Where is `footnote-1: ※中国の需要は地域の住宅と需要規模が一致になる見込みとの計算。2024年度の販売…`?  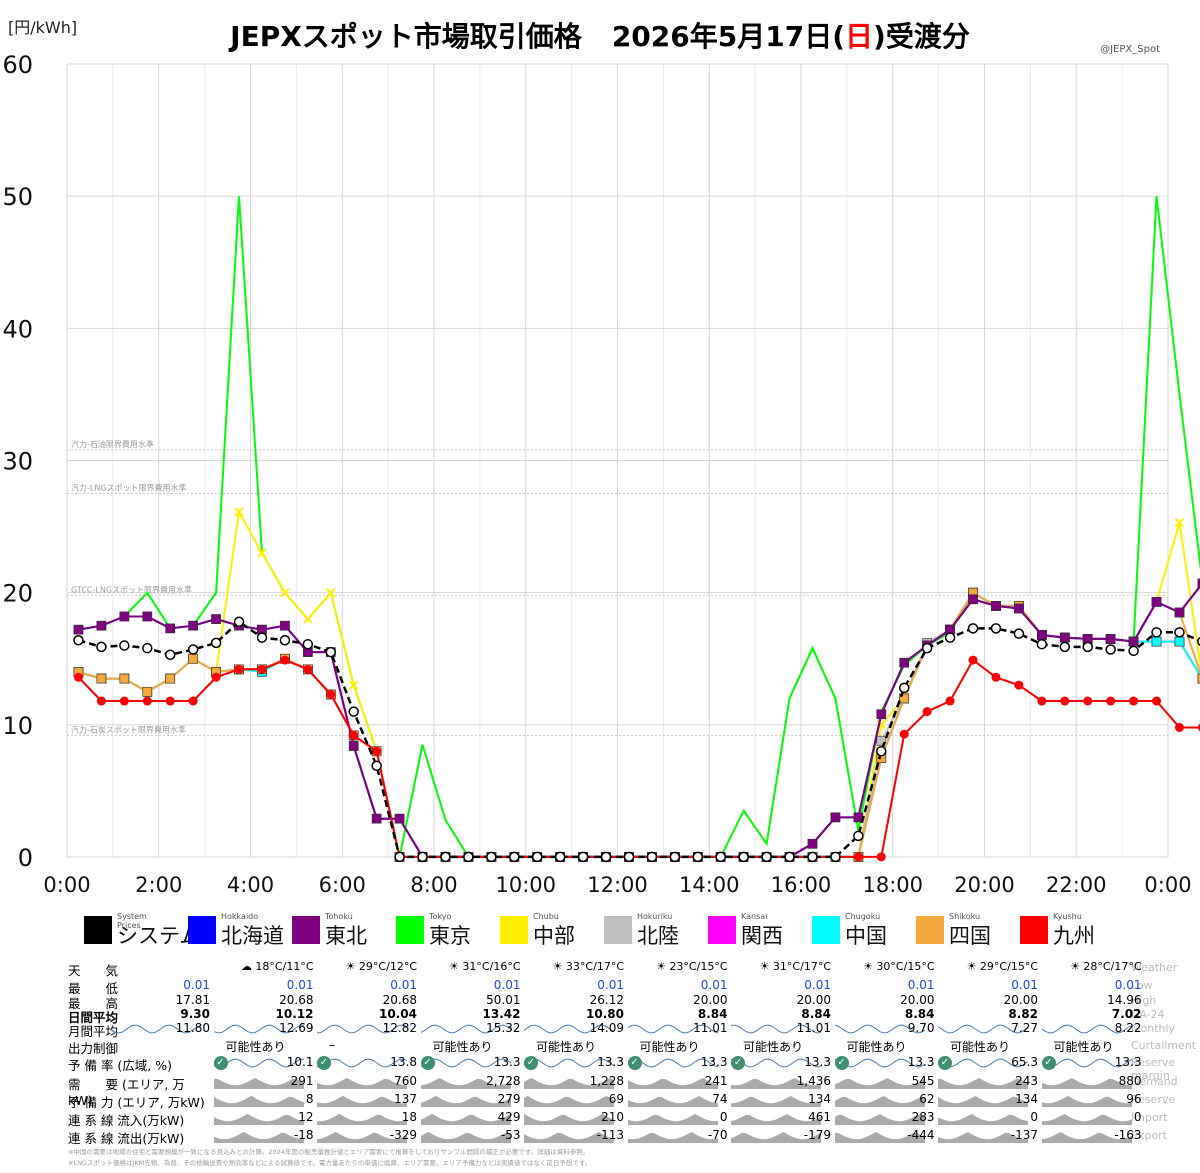
footnote-1: ※中国の需要は地域の住宅と需要規模が一致になる見込みとの計算。2024年度の販売… is located at coordinates (329, 1152).